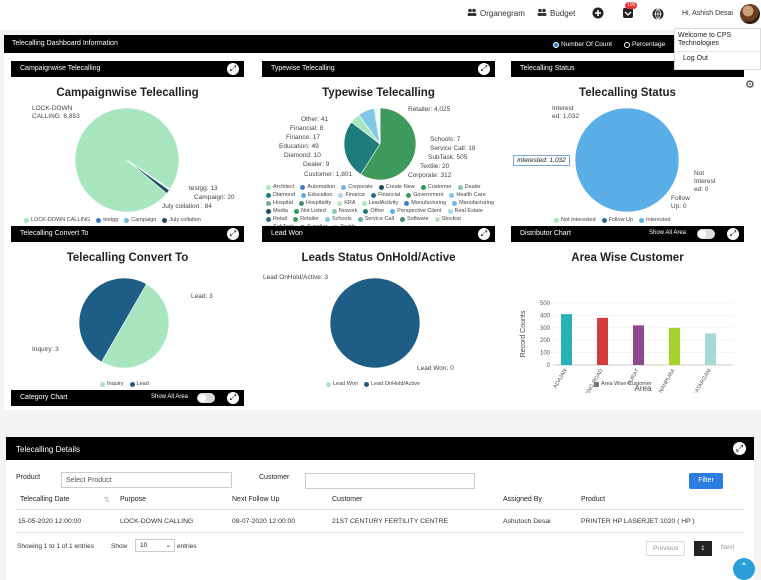 This screenshot has height=580, width=761. What do you see at coordinates (630, 10) in the screenshot?
I see `notification-icon: 100` at bounding box center [630, 10].